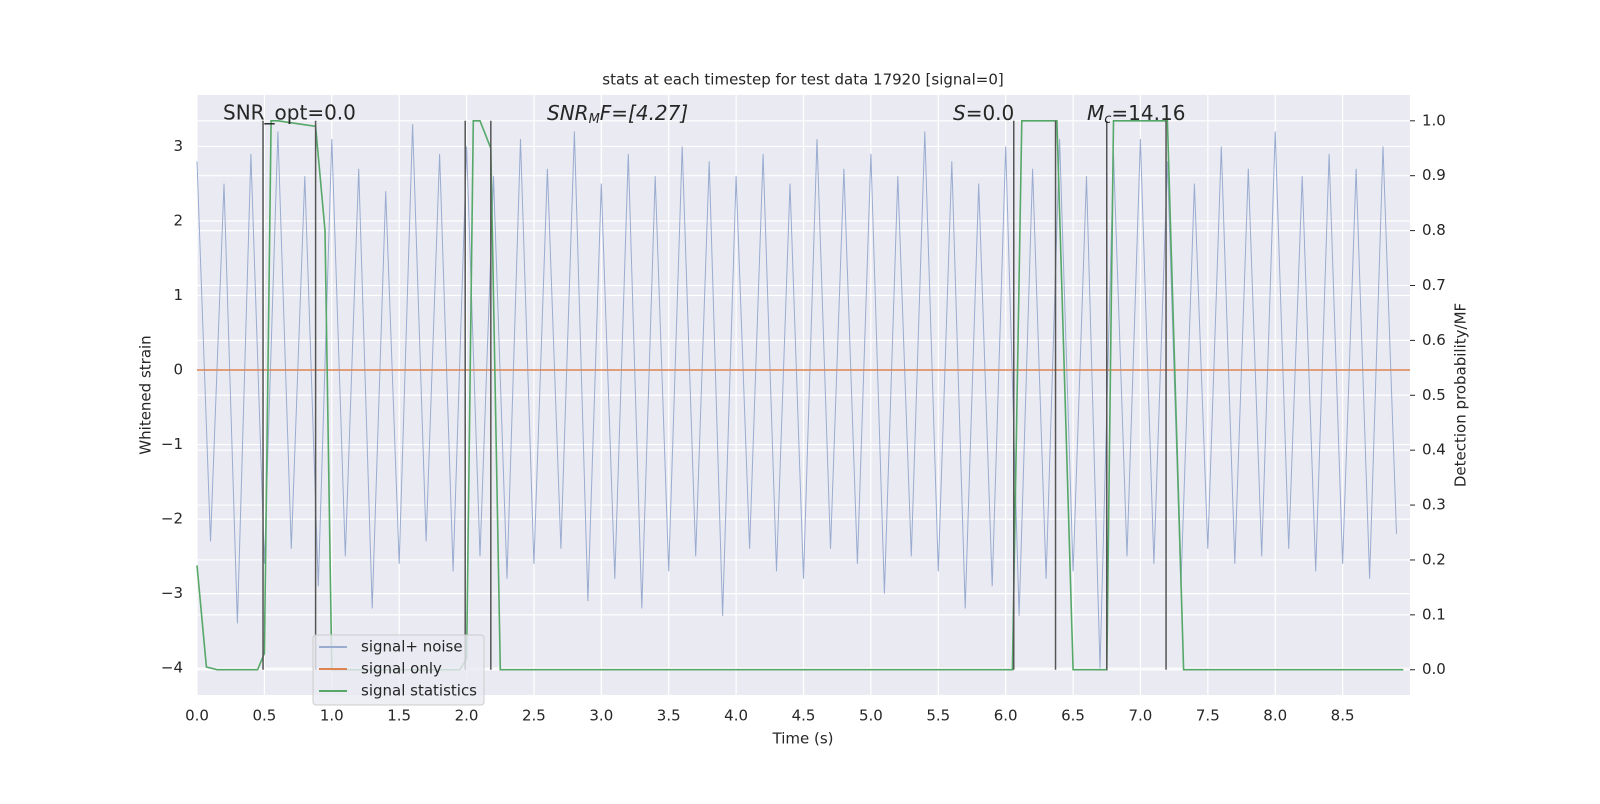  I want to click on annotation-part: S, so click(959, 113).